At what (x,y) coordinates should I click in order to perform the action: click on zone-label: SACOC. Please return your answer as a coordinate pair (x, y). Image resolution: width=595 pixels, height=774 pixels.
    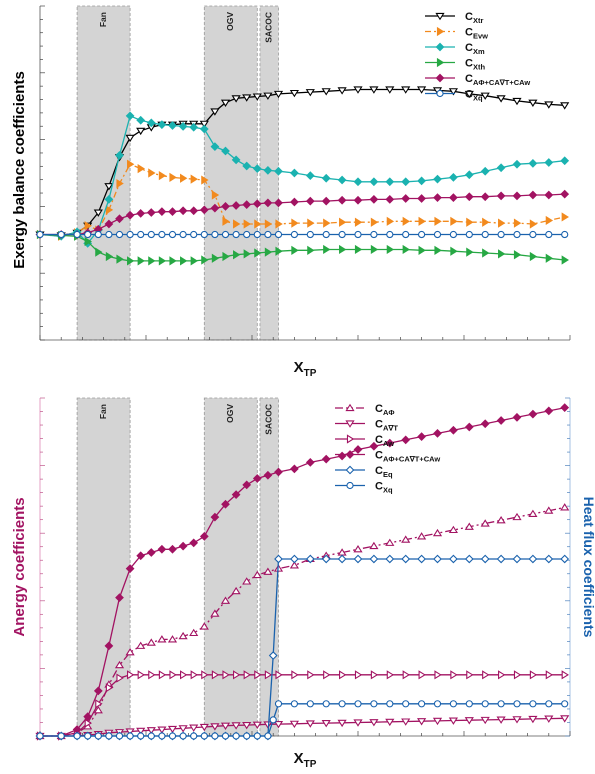
    Looking at the image, I should click on (268, 419).